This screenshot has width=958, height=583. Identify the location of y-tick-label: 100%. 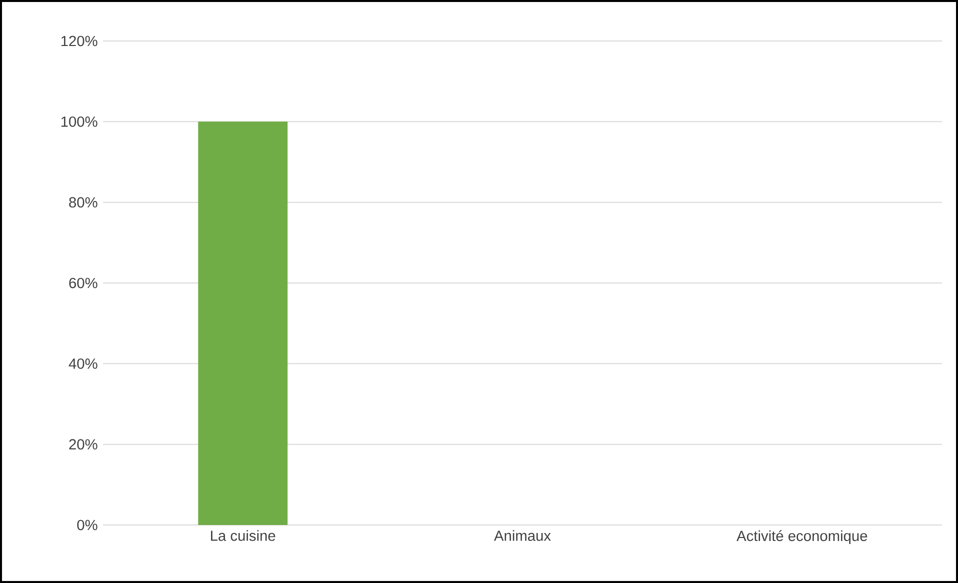
(79, 121).